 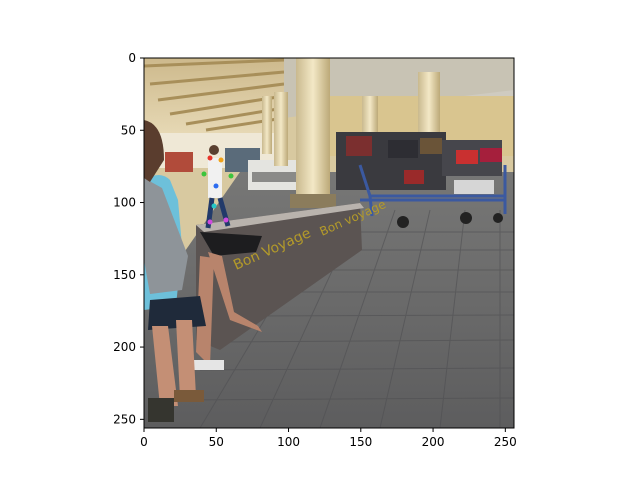 I want to click on x-tick-label: 0, so click(x=144, y=442).